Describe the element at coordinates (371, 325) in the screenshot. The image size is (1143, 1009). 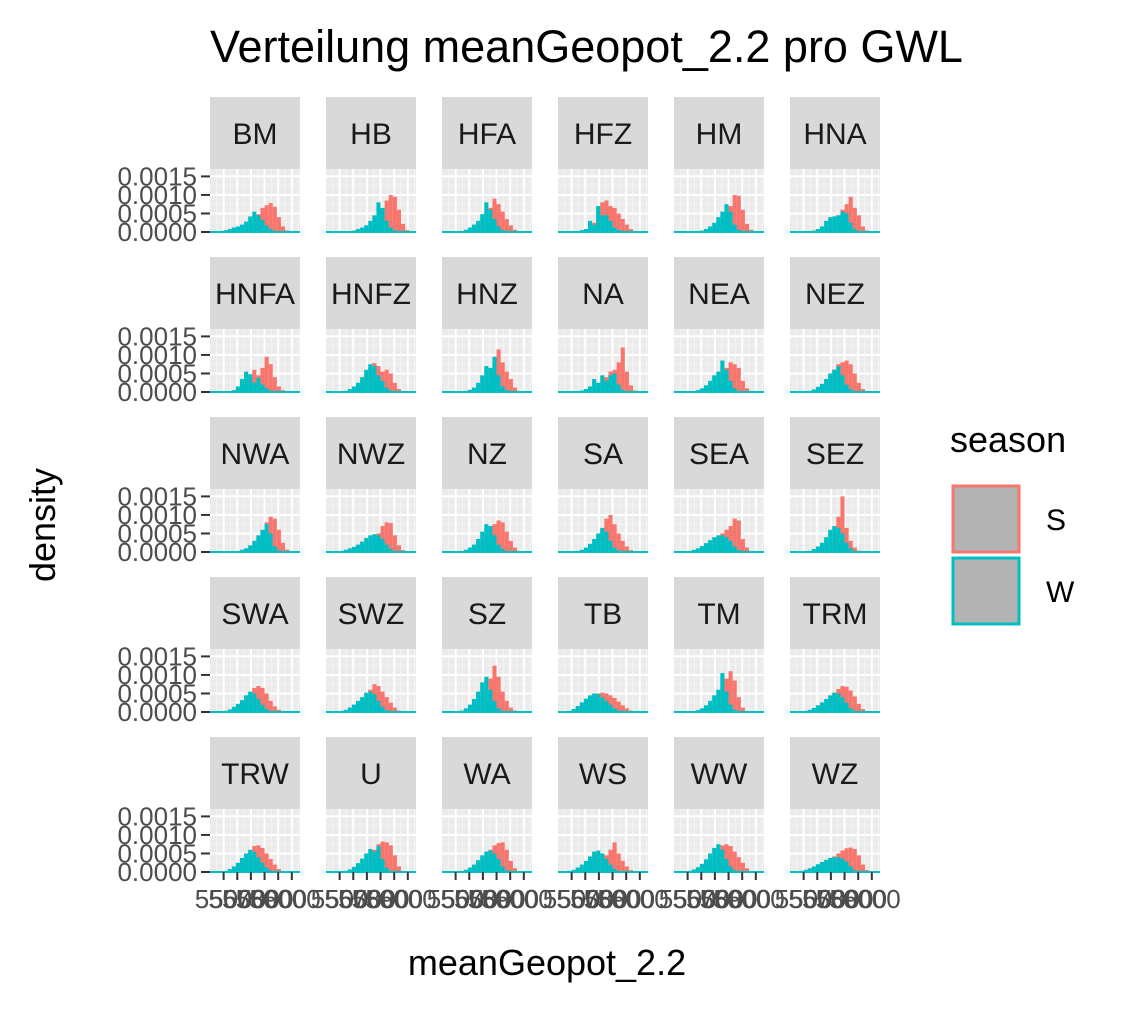
I see `facet-panel-hnfz: HNFZ` at that location.